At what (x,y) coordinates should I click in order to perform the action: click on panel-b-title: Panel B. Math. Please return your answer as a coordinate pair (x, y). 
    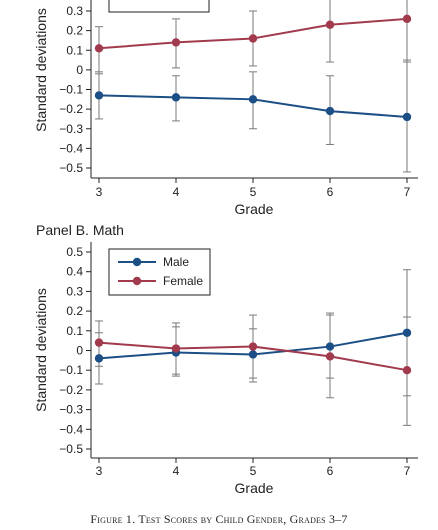
    Looking at the image, I should click on (80, 230).